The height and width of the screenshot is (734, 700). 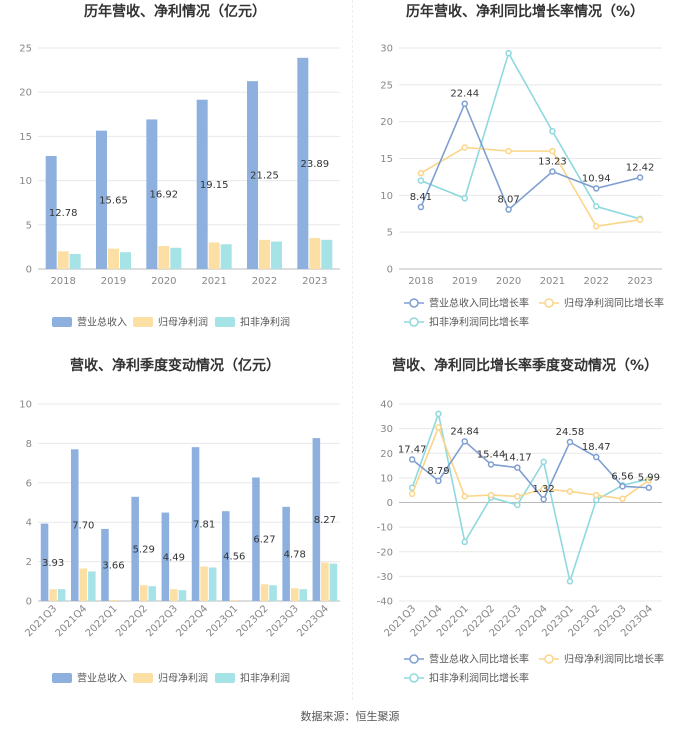 What do you see at coordinates (25, 49) in the screenshot?
I see `y-tick-label: 25` at bounding box center [25, 49].